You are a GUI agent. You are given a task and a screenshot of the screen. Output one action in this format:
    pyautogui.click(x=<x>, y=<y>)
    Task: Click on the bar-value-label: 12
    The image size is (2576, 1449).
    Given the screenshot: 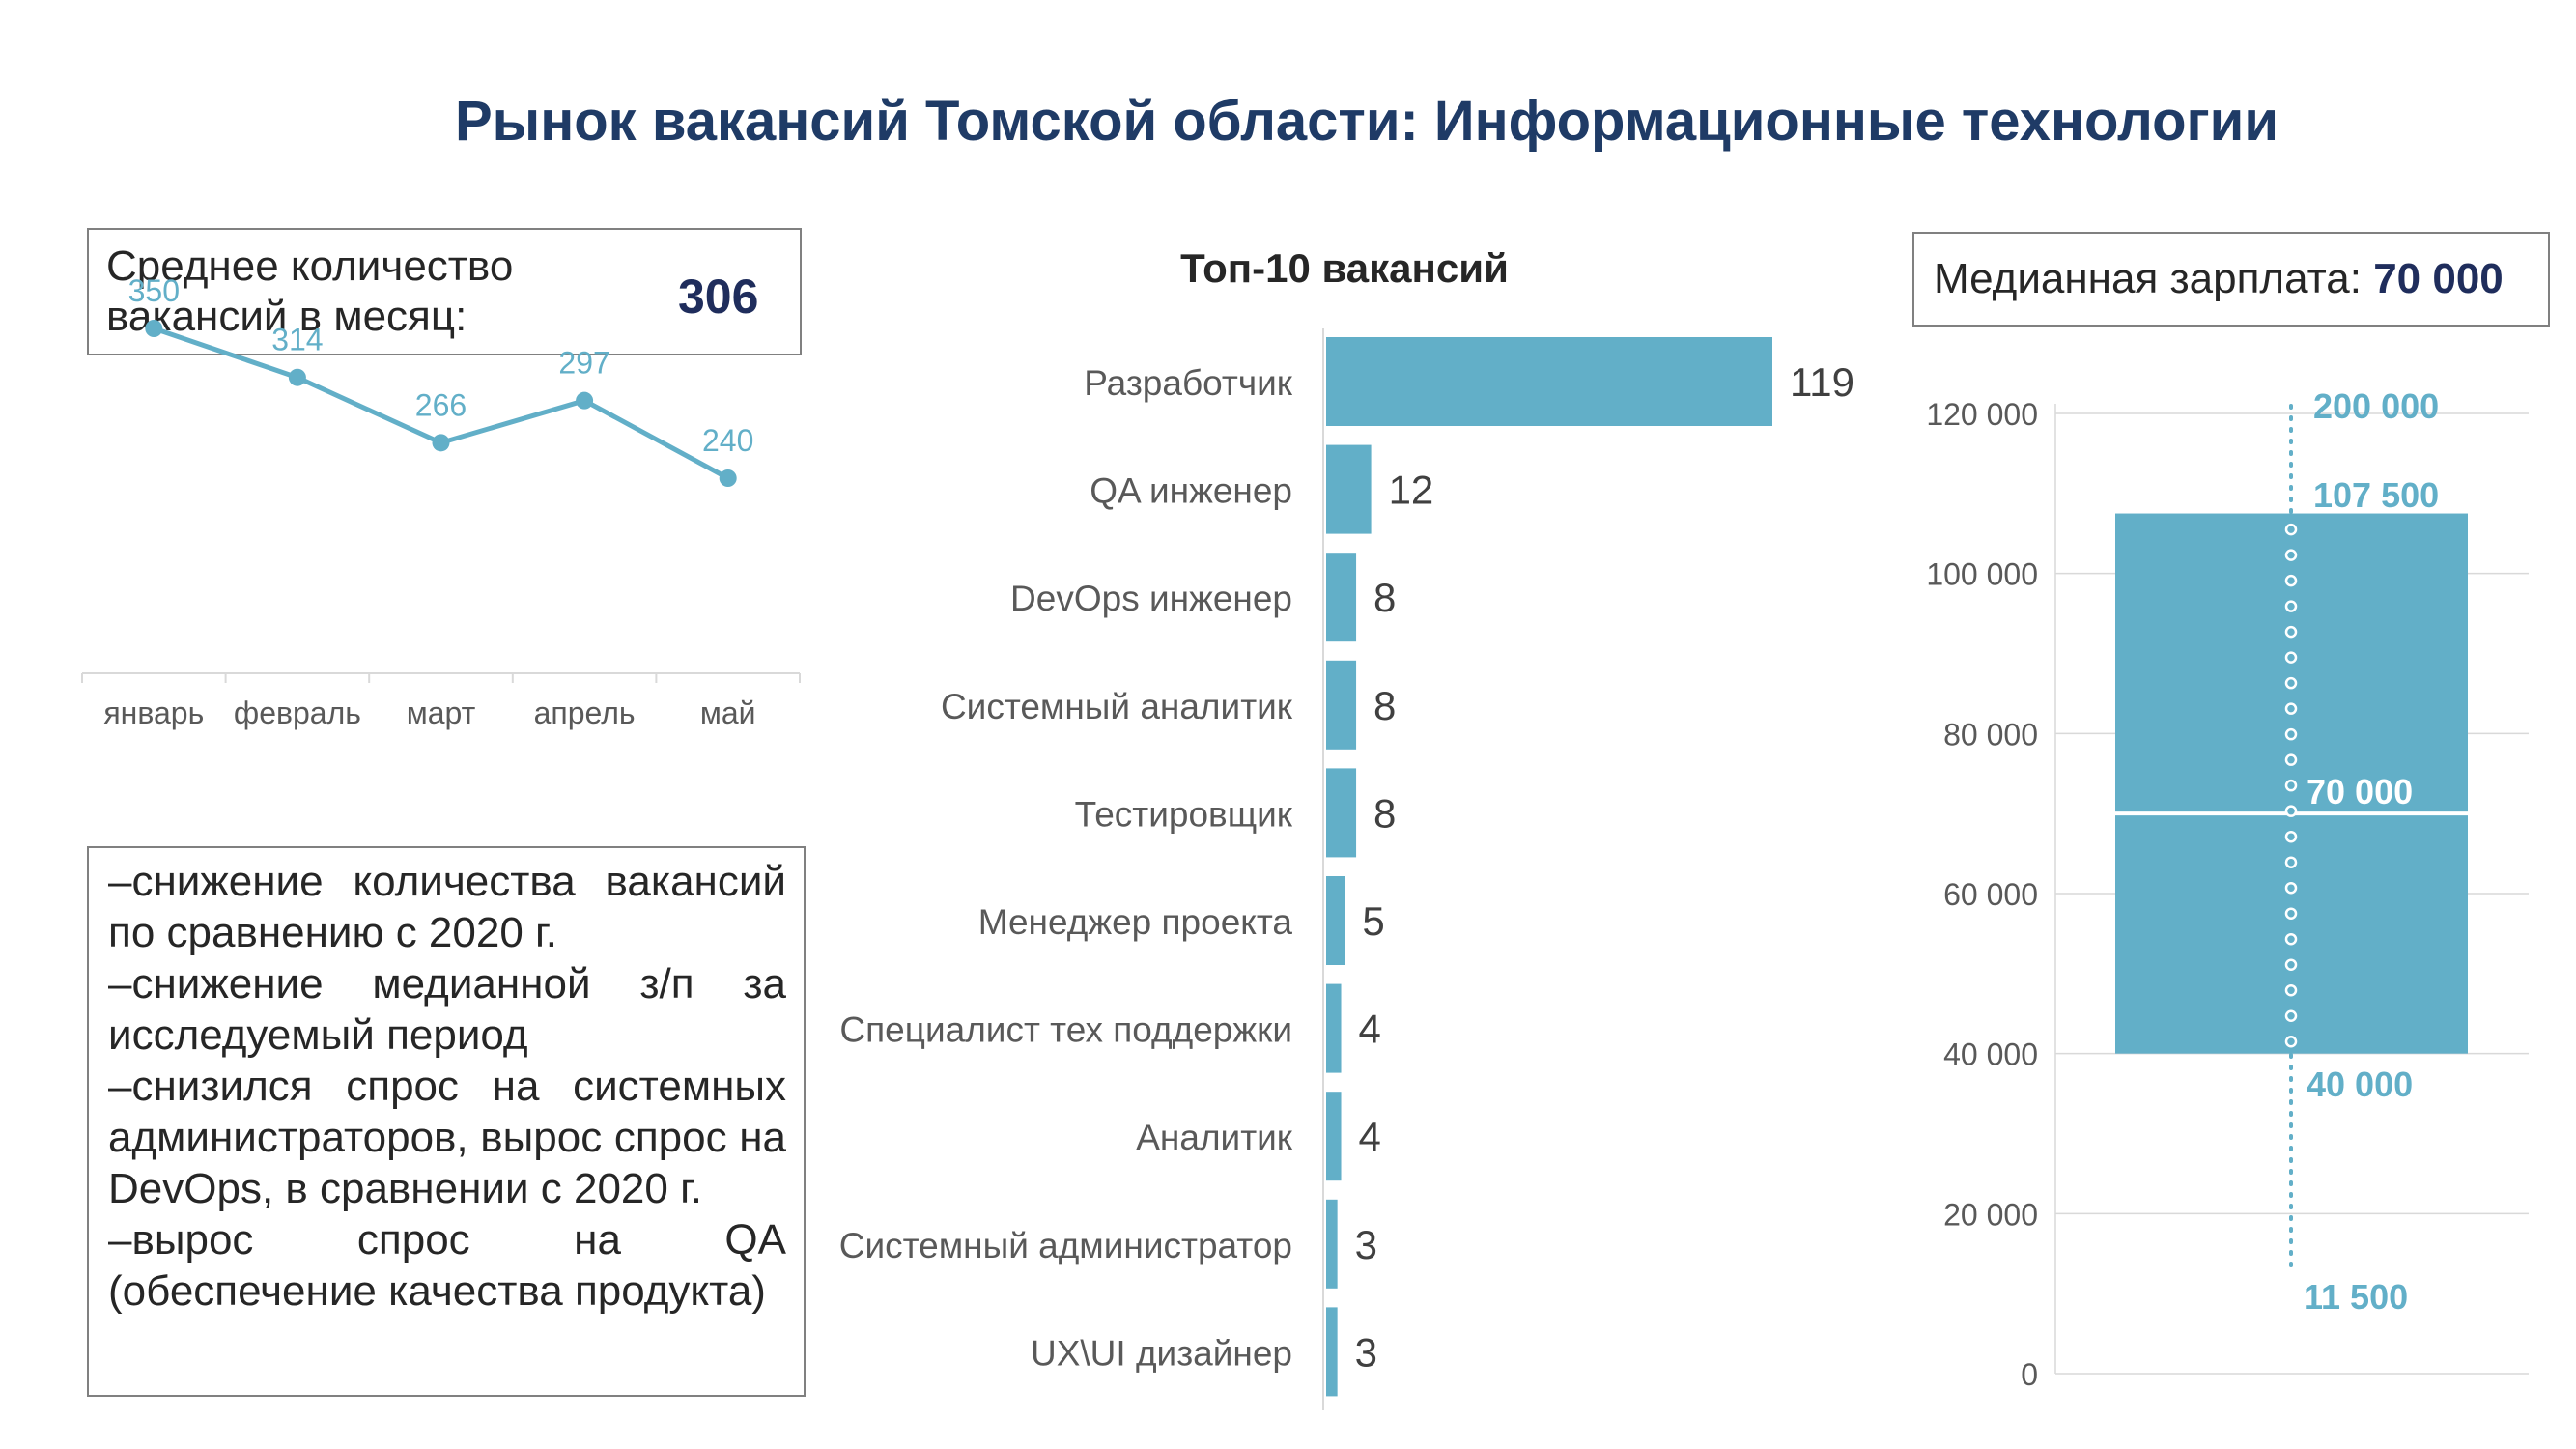 What is the action you would take?
    pyautogui.click(x=1411, y=490)
    